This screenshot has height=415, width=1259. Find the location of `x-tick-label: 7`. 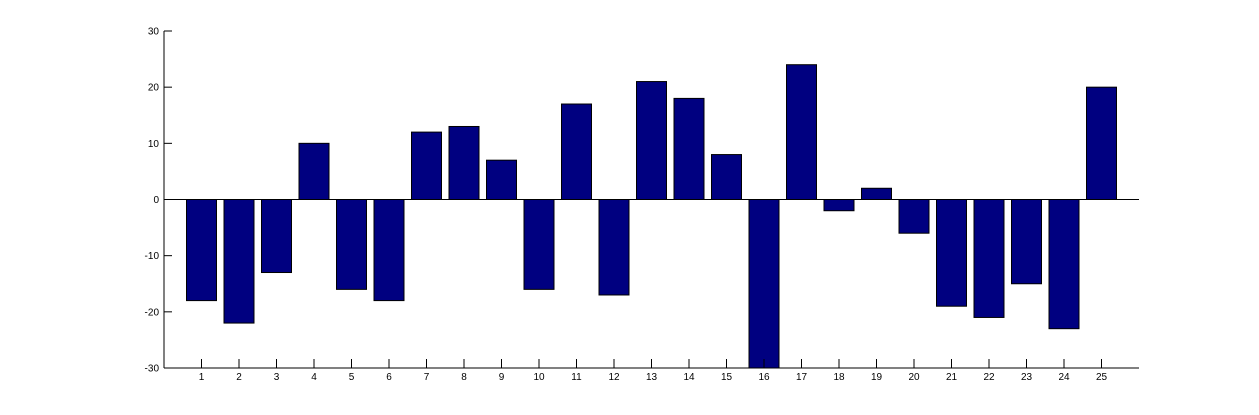

x-tick-label: 7 is located at coordinates (427, 377).